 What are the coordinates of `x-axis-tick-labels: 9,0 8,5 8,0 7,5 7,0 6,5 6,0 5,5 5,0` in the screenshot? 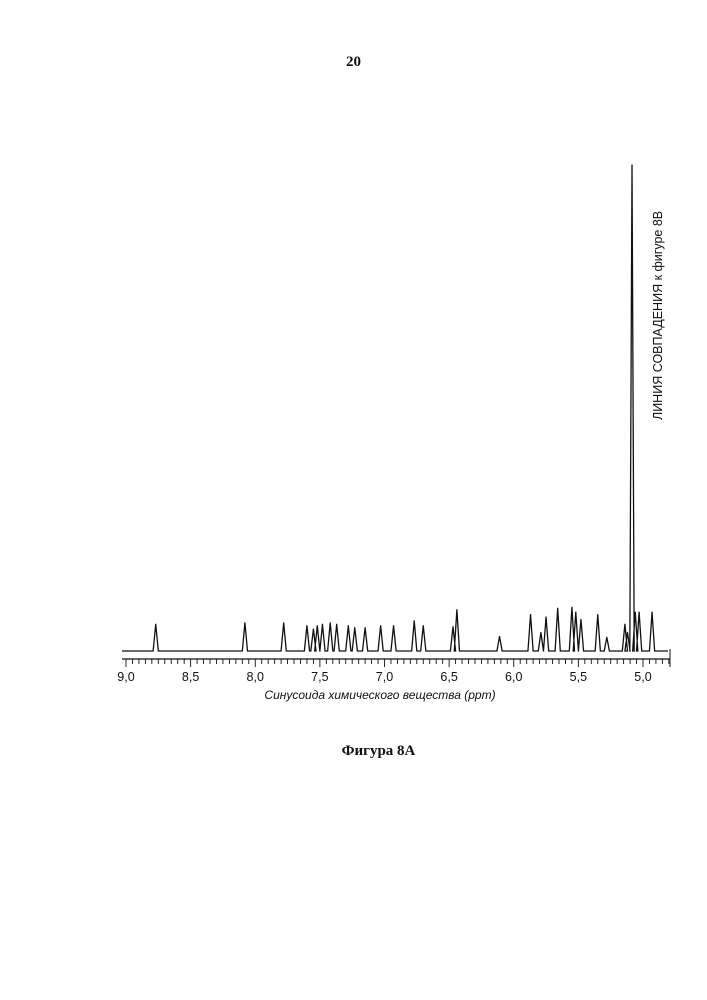 It's located at (384, 677).